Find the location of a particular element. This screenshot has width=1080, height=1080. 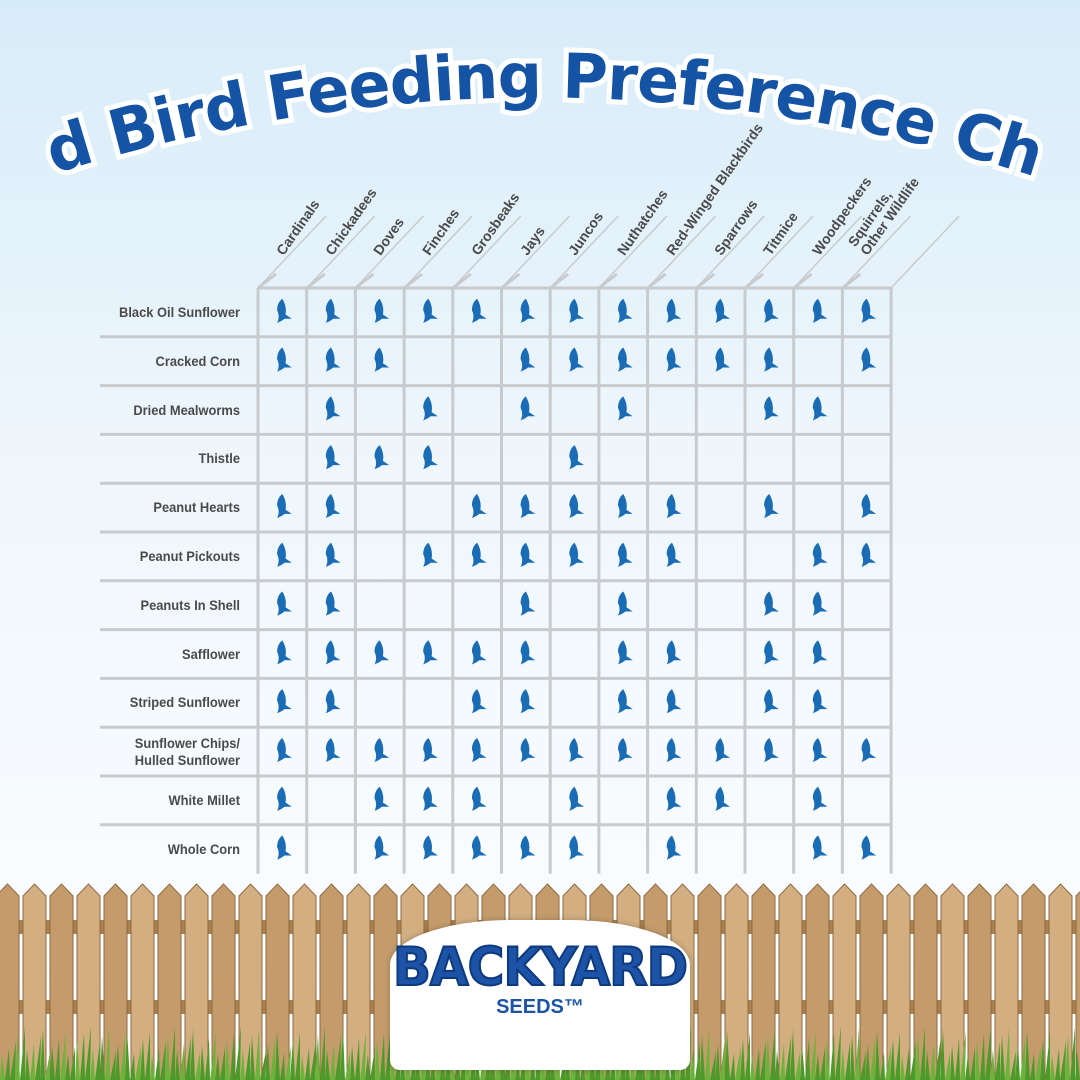

row-label: Dried Mealworms is located at coordinates (186, 409).